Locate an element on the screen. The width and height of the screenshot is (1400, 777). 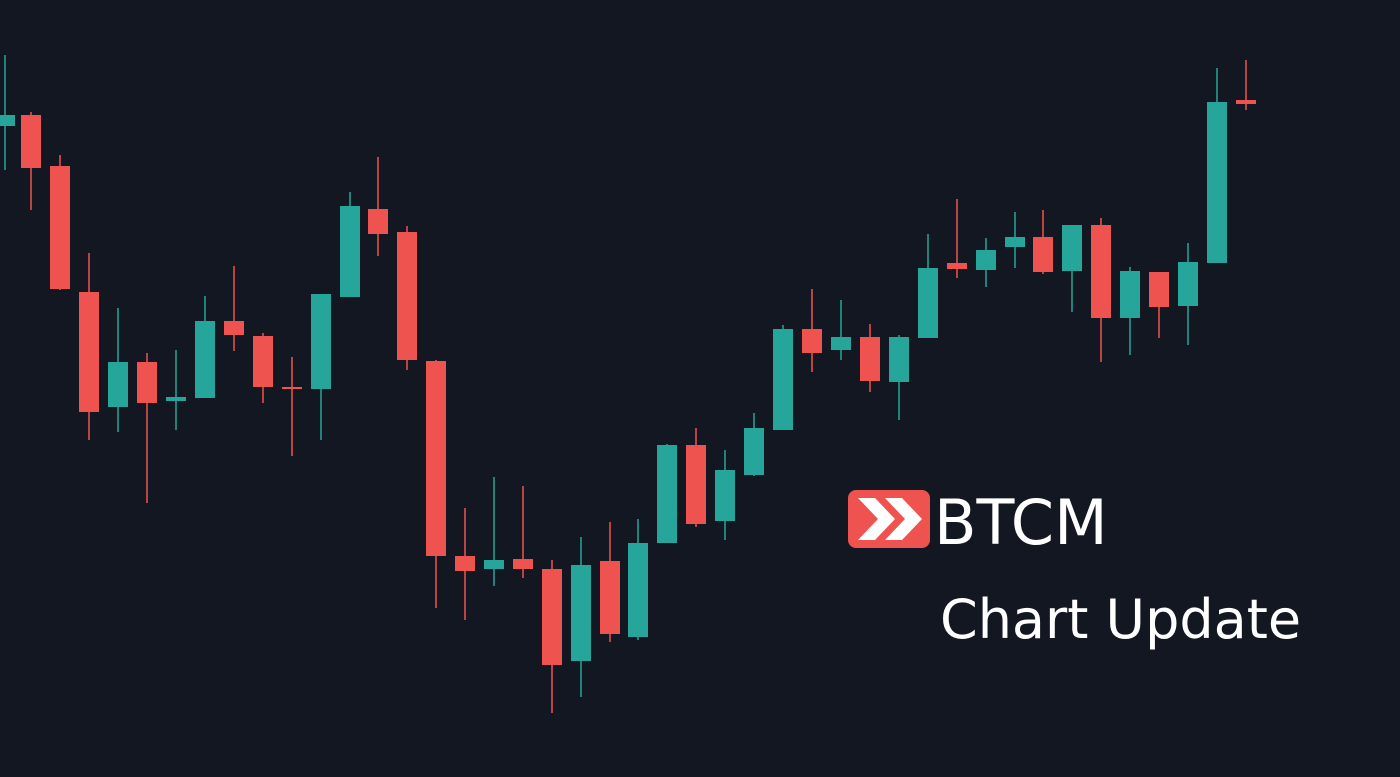
logo: BTCM is located at coordinates (978, 522).